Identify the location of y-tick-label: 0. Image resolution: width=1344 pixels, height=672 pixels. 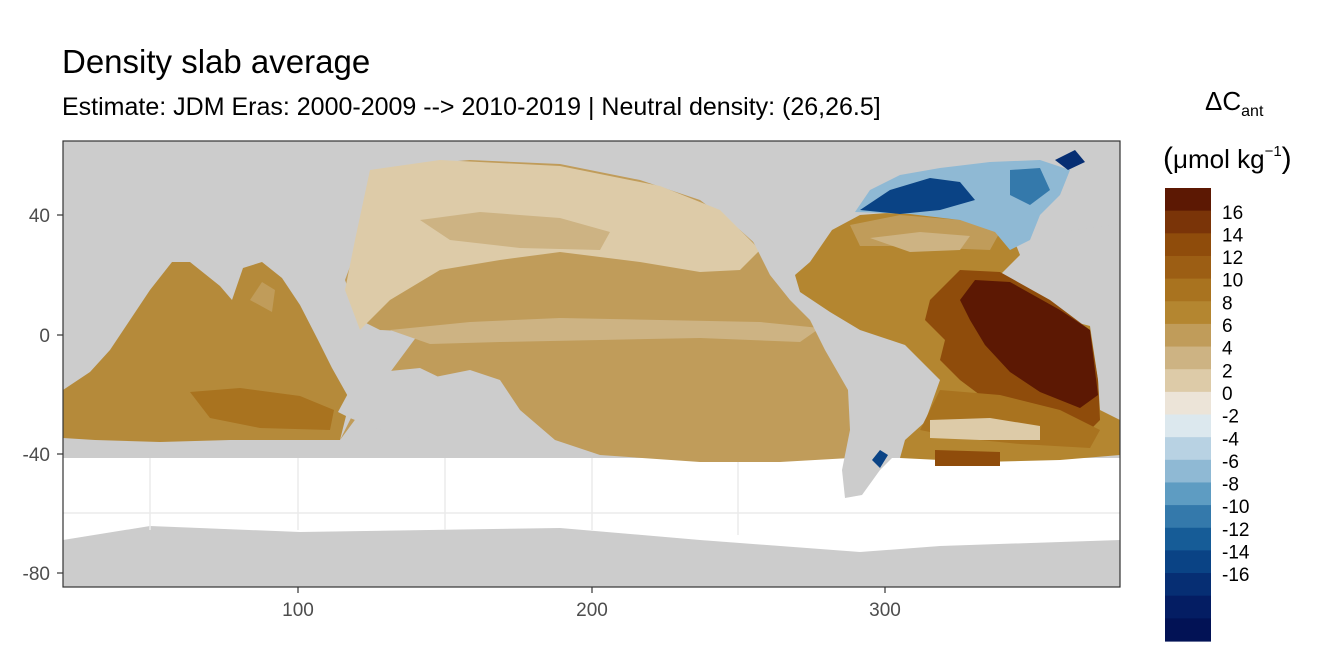
(44, 336).